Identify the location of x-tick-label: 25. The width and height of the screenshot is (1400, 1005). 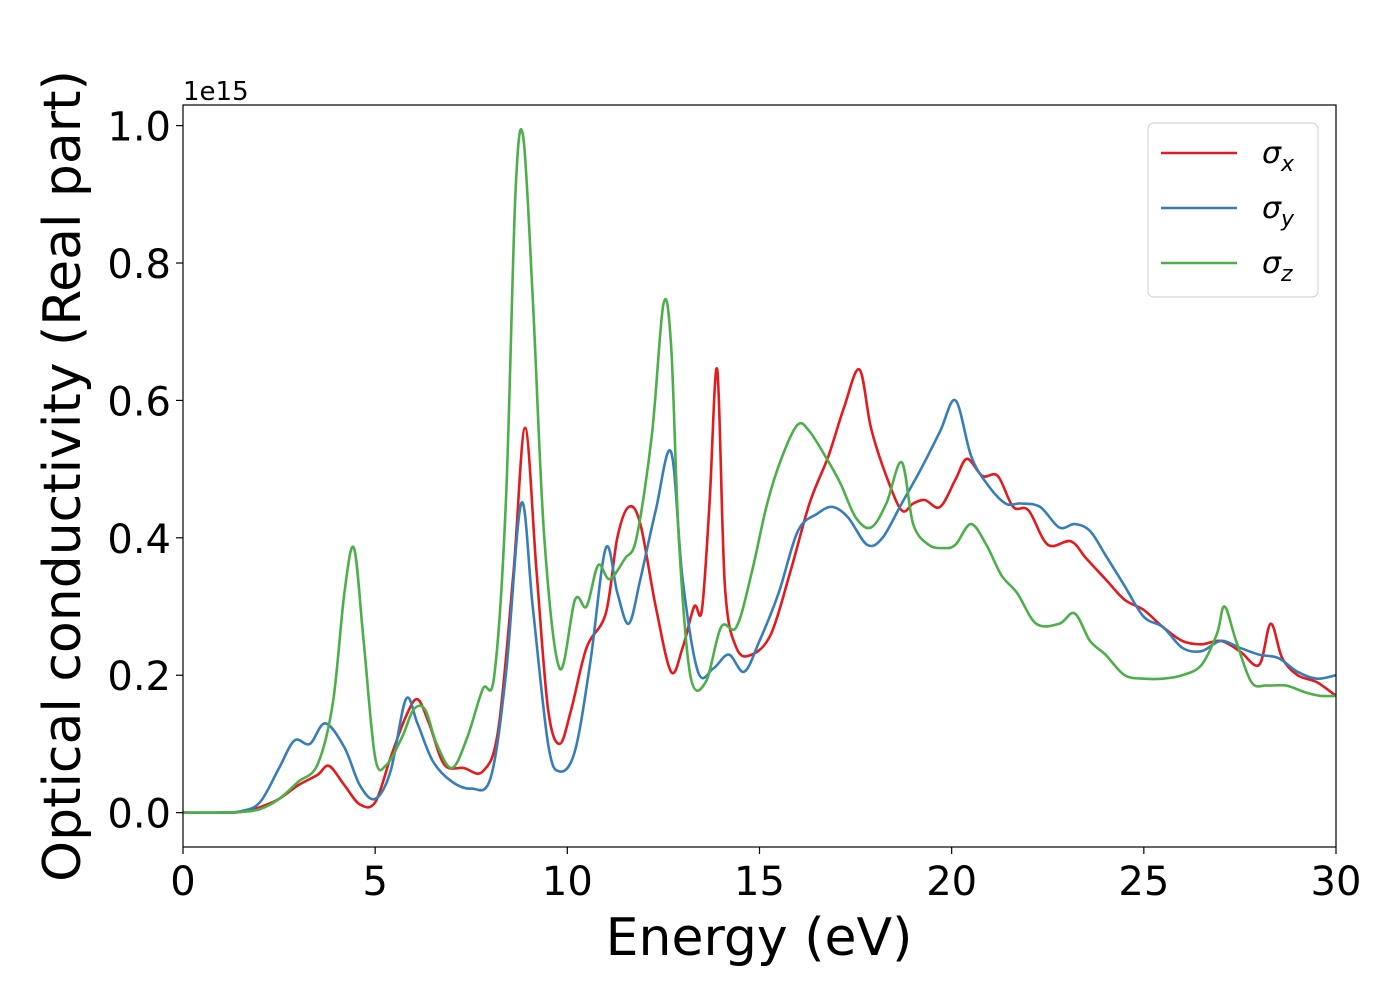
(1143, 882).